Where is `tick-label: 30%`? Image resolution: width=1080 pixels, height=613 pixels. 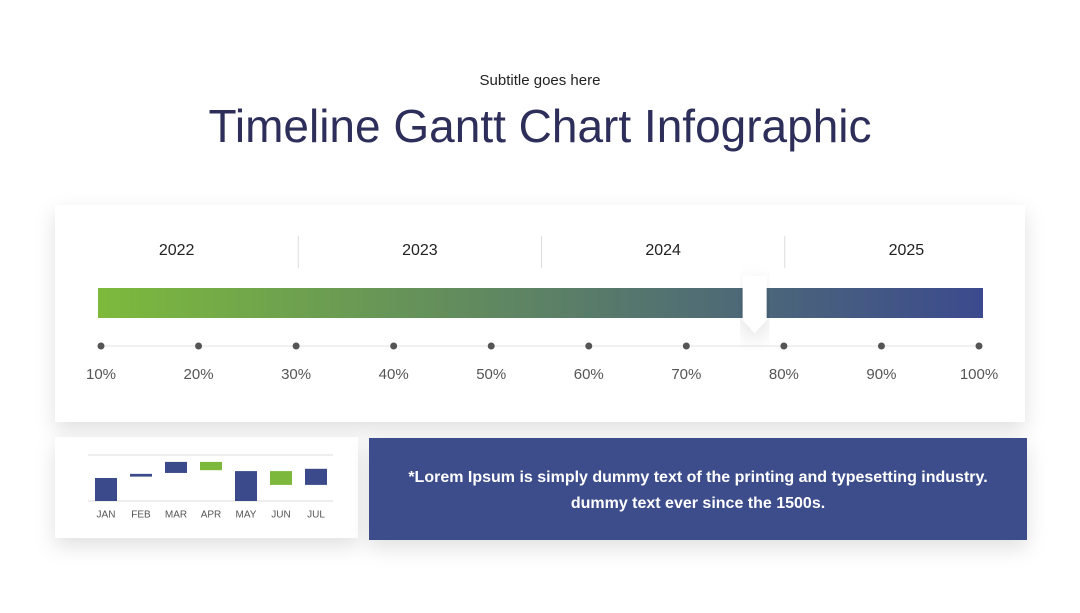
tick-label: 30% is located at coordinates (296, 374).